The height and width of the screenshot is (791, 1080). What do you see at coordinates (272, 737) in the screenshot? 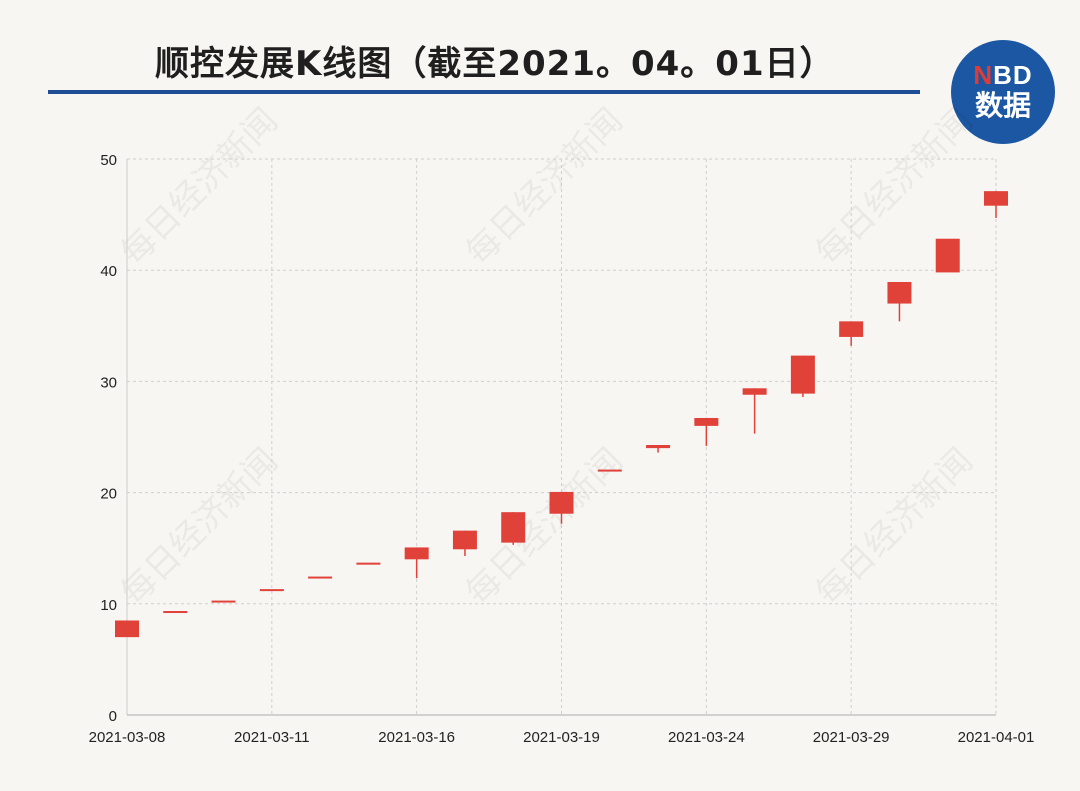
I see `x-tick-label: 2021-03-11` at bounding box center [272, 737].